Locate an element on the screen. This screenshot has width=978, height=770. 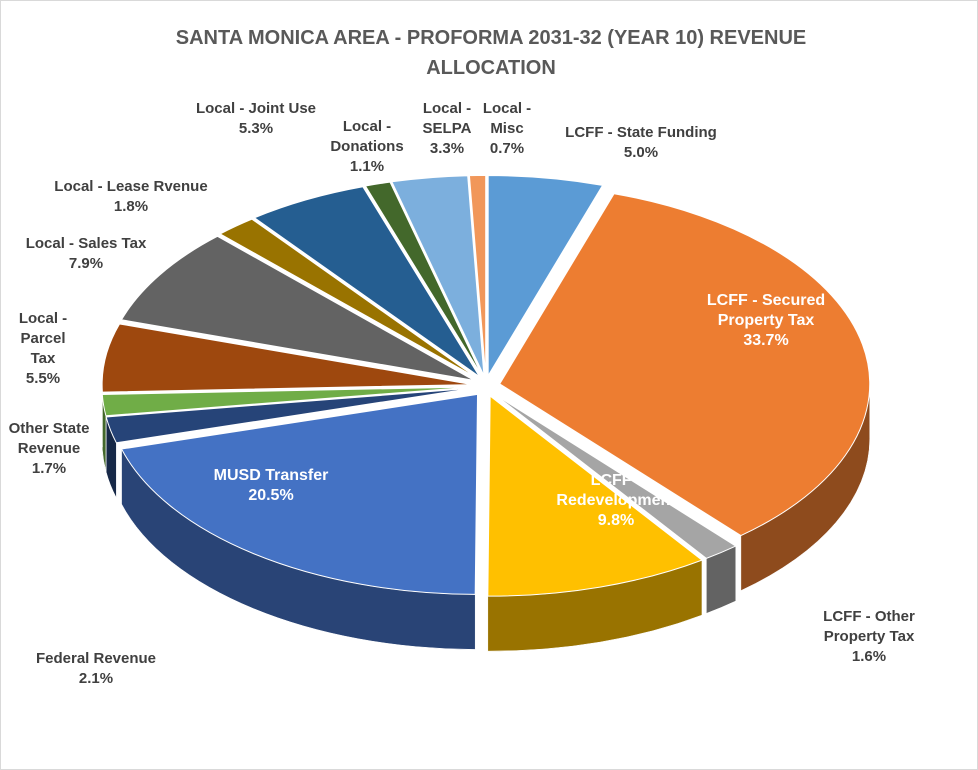
label-value: 33.7% is located at coordinates (766, 340).